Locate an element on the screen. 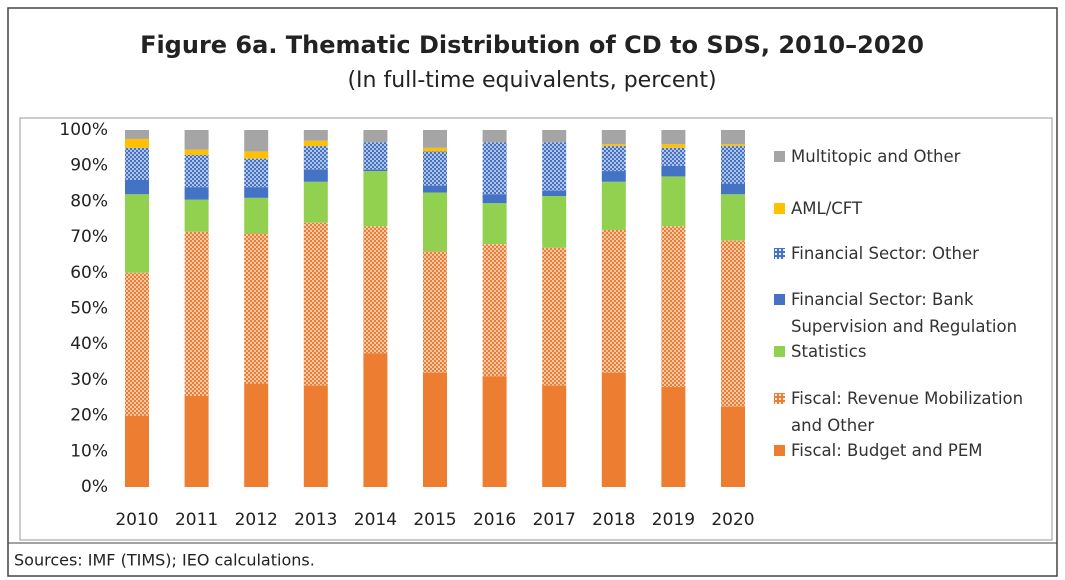 Image resolution: width=1065 pixels, height=580 pixels. legend-label: Fiscal: Revenue Mobilization and Other is located at coordinates (907, 412).